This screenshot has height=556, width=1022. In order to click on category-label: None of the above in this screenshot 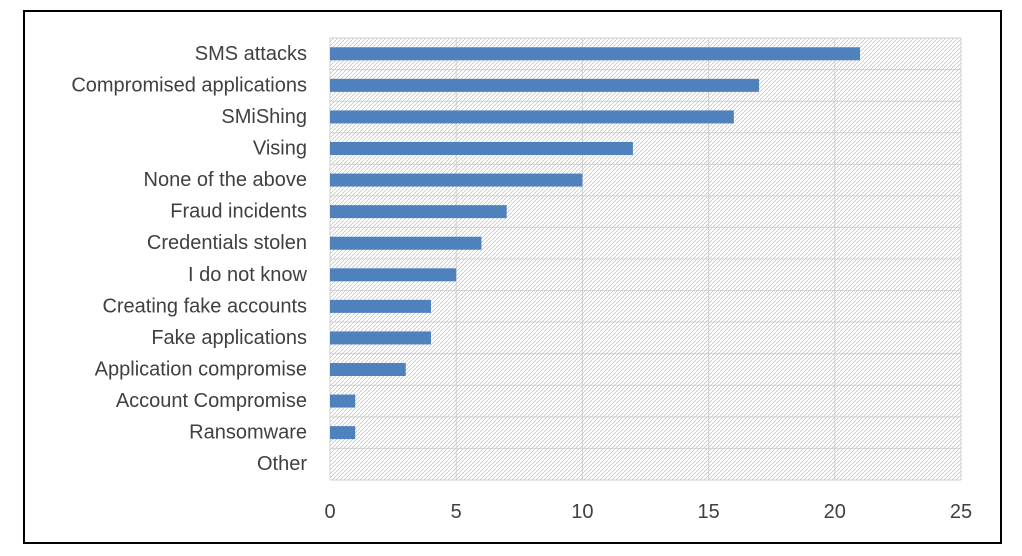, I will do `click(225, 180)`.